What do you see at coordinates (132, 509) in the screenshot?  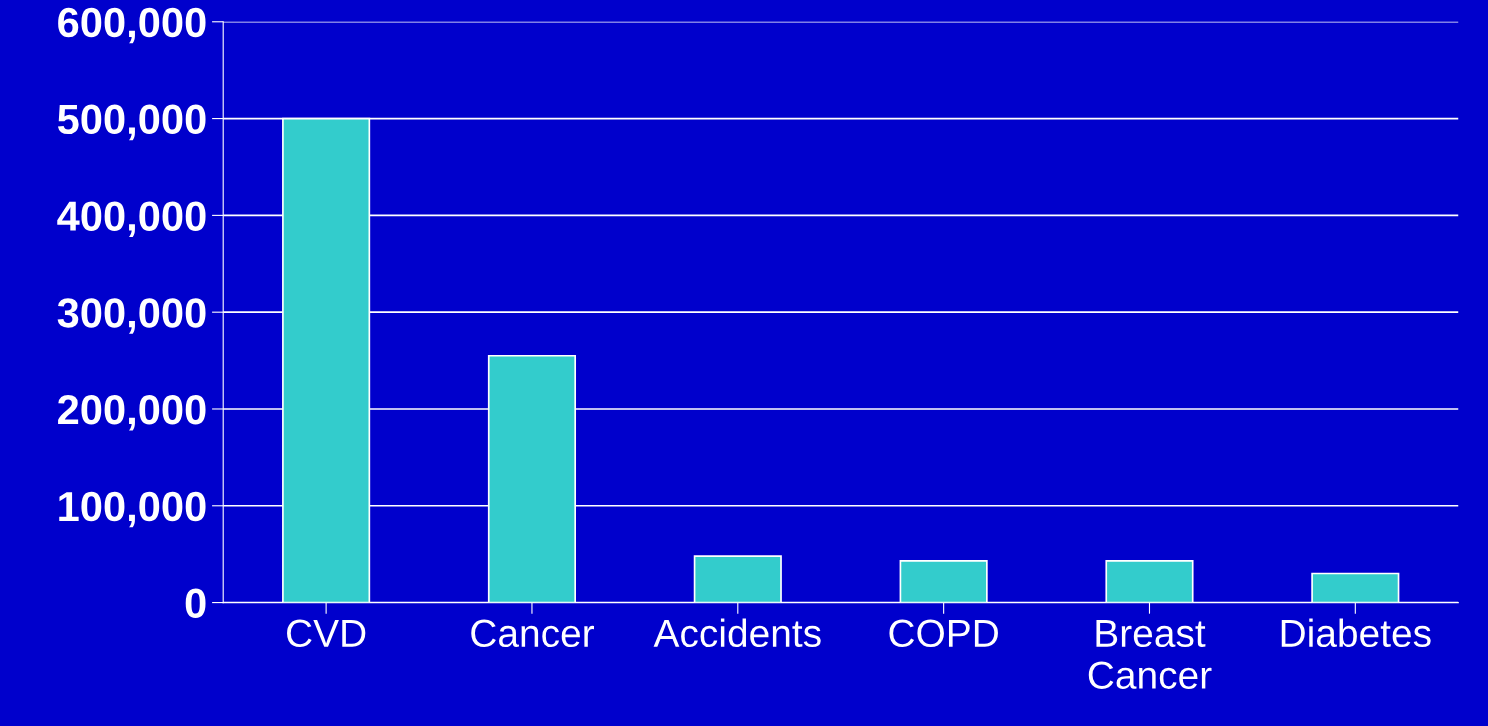 I see `y-tick-label: 100,000` at bounding box center [132, 509].